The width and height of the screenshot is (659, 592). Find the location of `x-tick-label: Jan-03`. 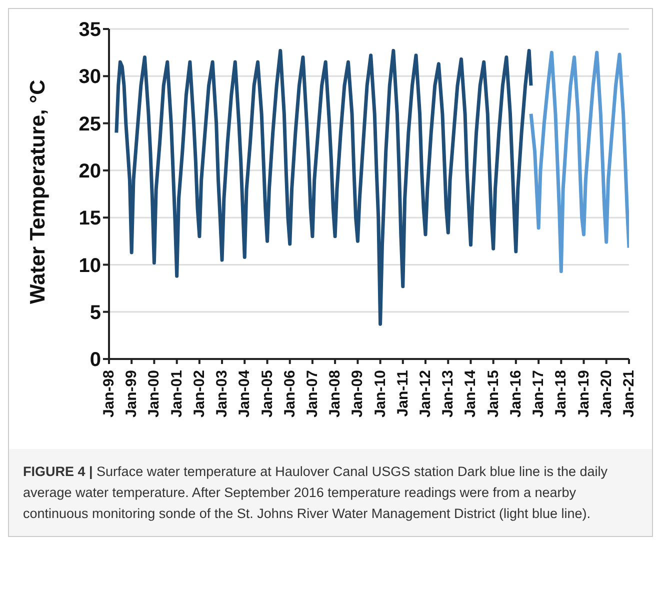

x-tick-label: Jan-03 is located at coordinates (222, 394).